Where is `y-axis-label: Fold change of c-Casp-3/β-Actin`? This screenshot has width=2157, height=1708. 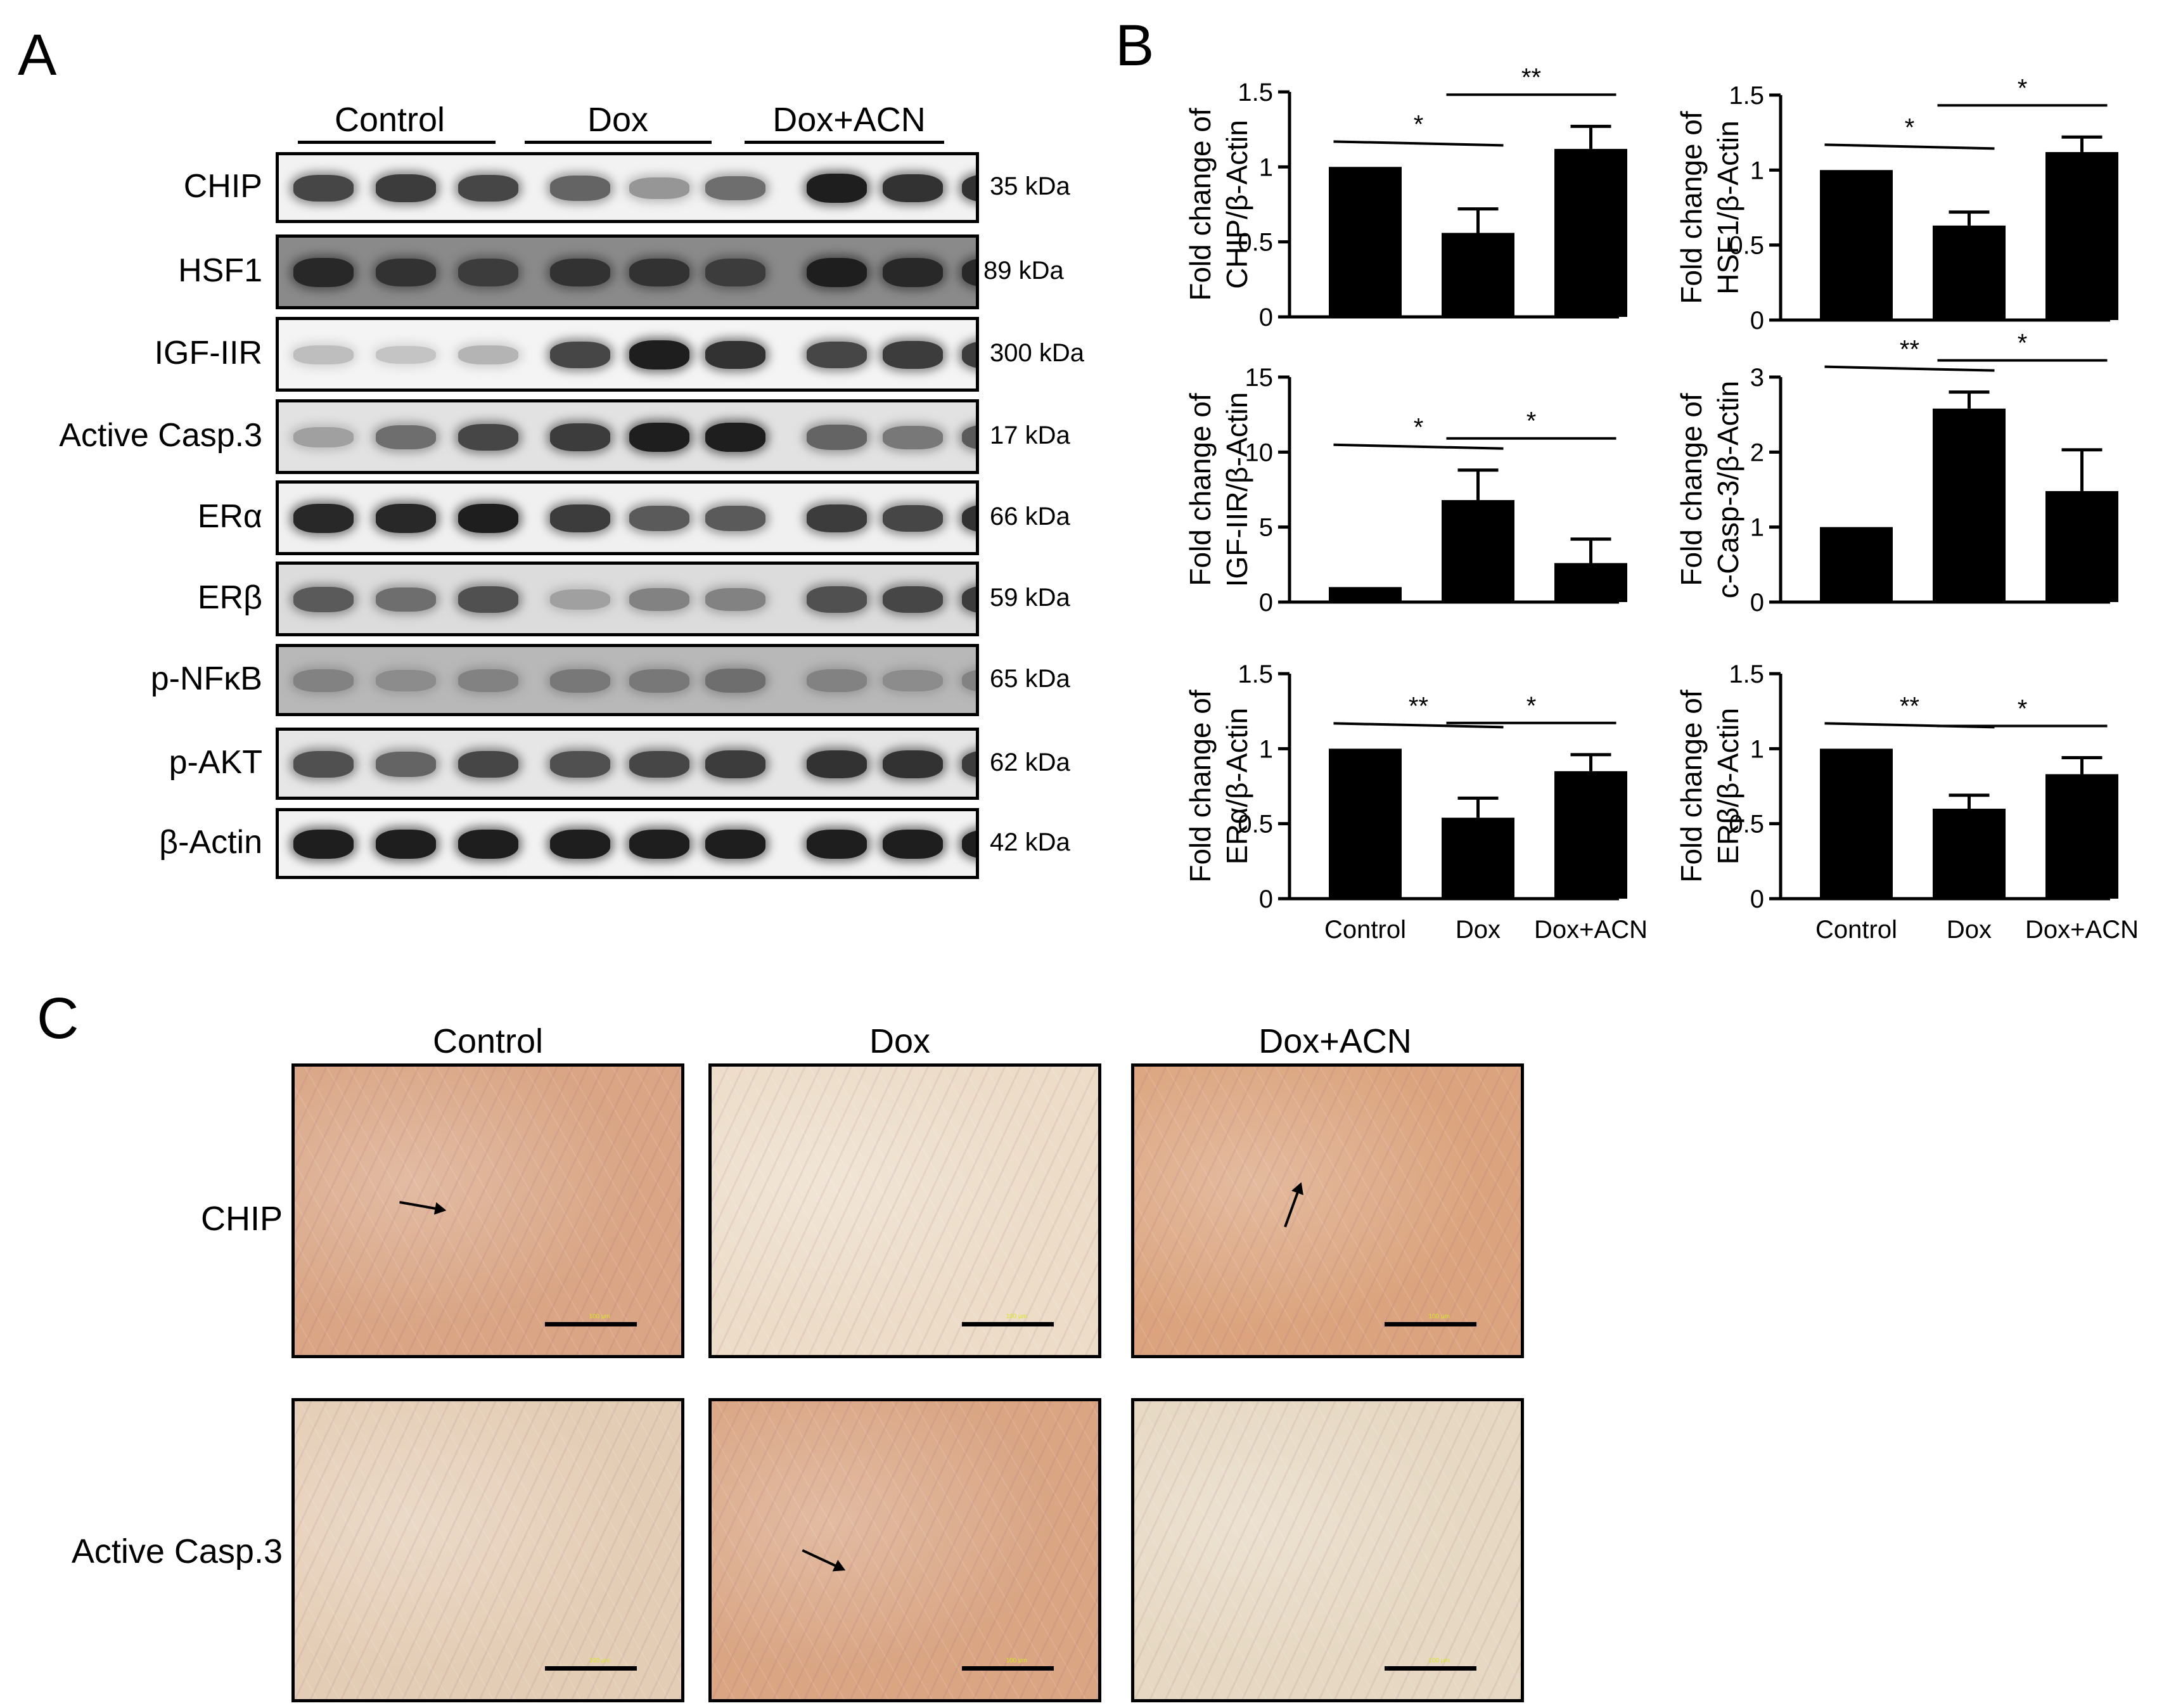
y-axis-label: Fold change of c-Casp-3/β-Actin is located at coordinates (1709, 489).